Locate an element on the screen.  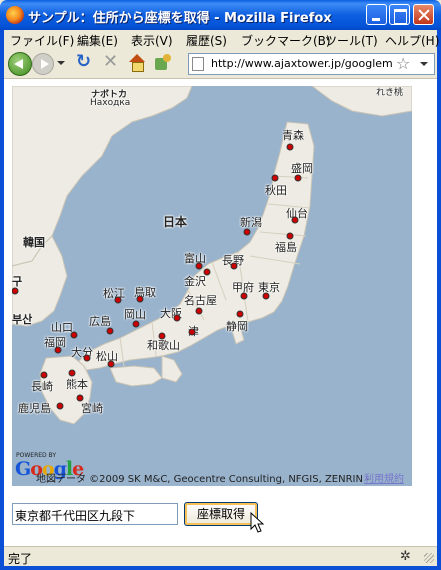
resize-grip-icon is located at coordinates (429, 558).